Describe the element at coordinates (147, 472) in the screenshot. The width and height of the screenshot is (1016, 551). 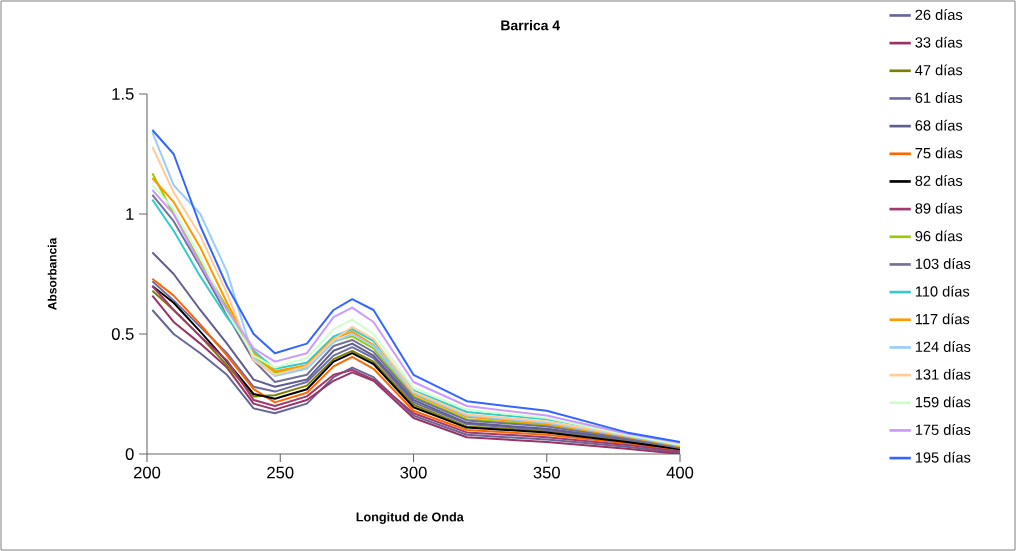
I see `x-tick-label: 200` at that location.